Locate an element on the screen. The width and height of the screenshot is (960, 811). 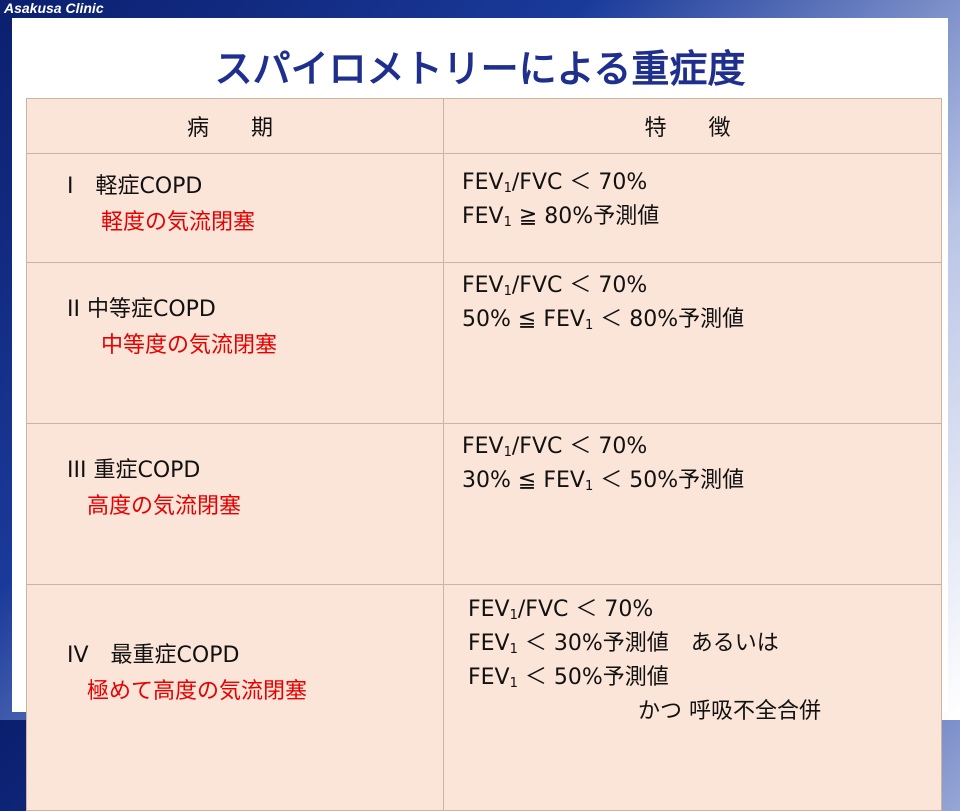
stage-label: I 軽症COPD is located at coordinates (135, 186).